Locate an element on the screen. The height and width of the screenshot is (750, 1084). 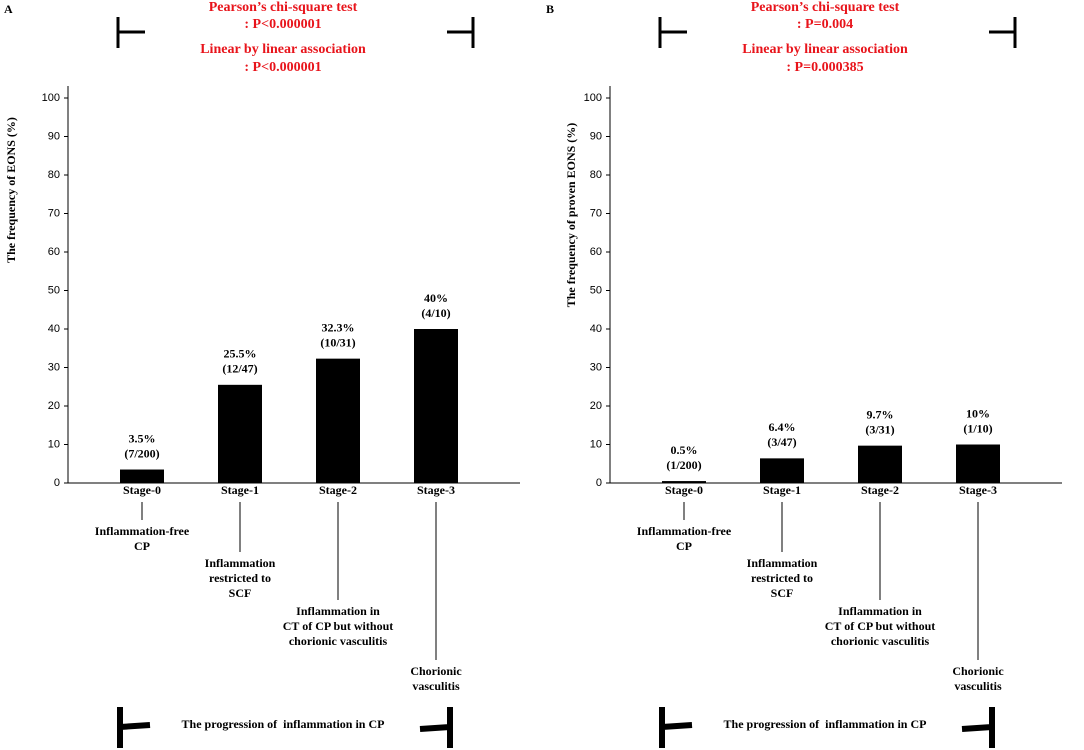
count-label: (3/47) is located at coordinates (781, 442).